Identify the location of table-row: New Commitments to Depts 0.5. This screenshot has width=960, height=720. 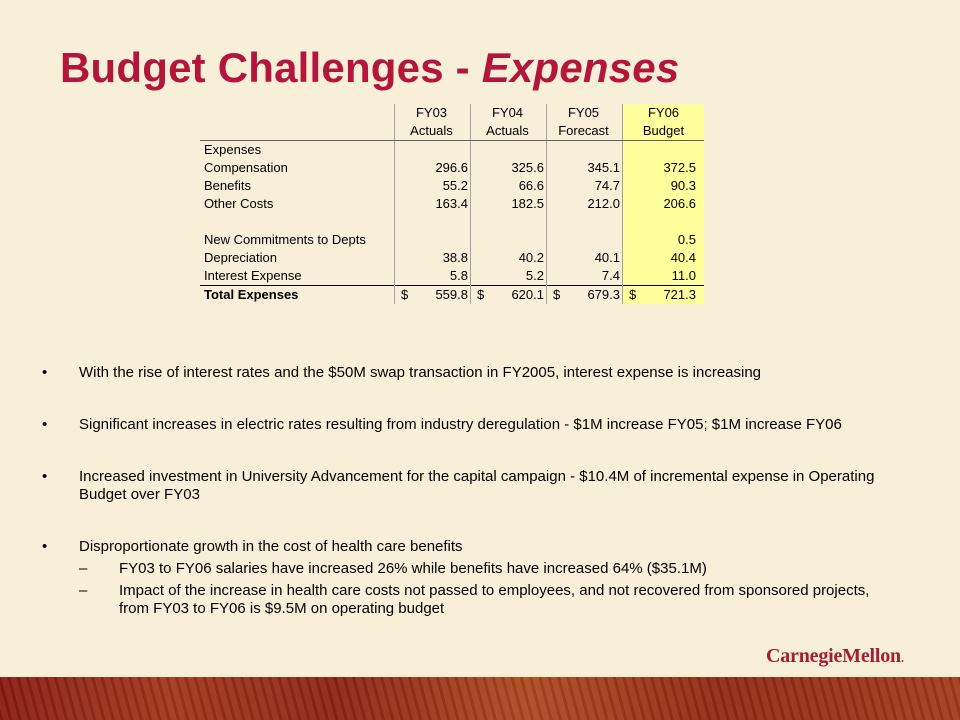
(452, 240).